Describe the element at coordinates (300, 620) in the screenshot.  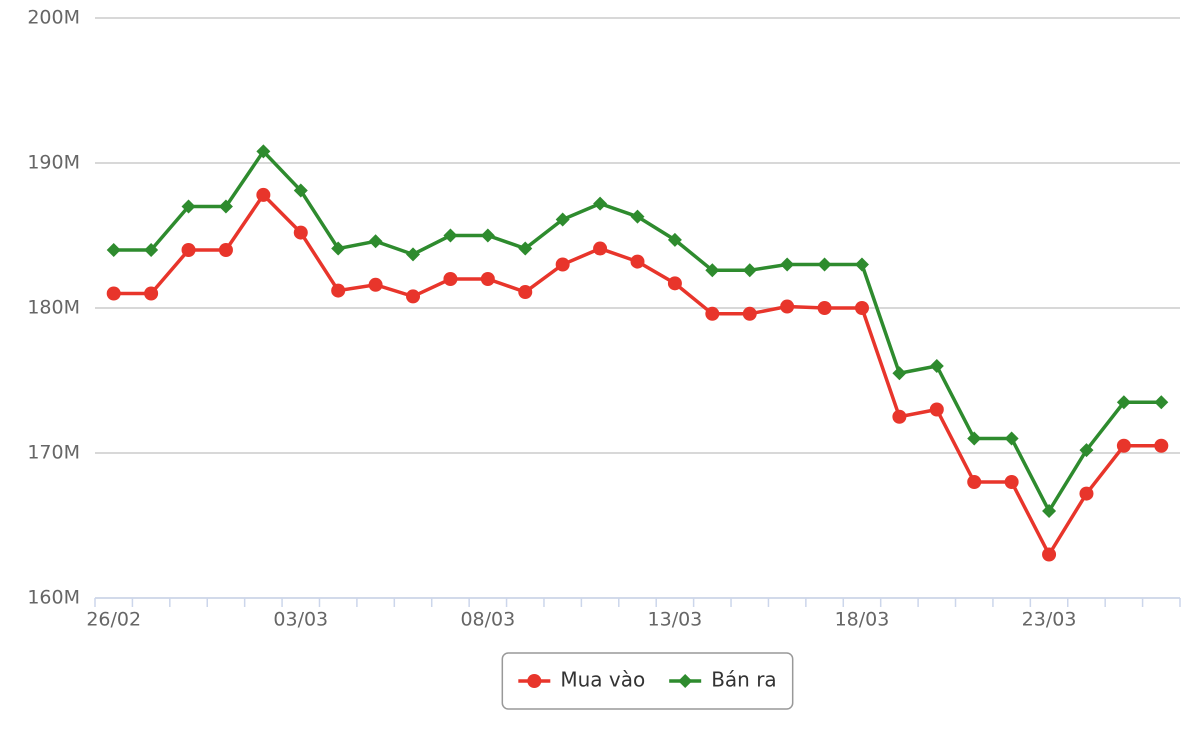
I see `x-tick-label: 03/03` at that location.